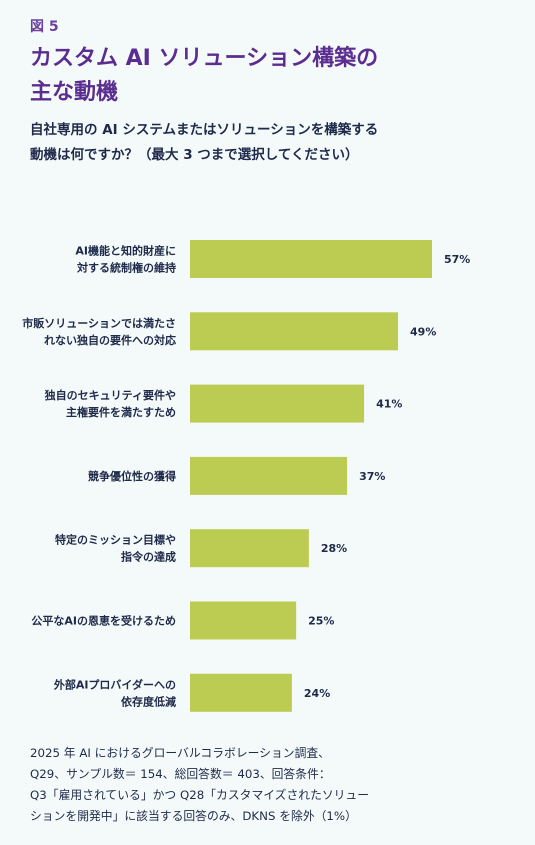  Describe the element at coordinates (74, 92) in the screenshot. I see `title-line-2: 主な動機` at that location.